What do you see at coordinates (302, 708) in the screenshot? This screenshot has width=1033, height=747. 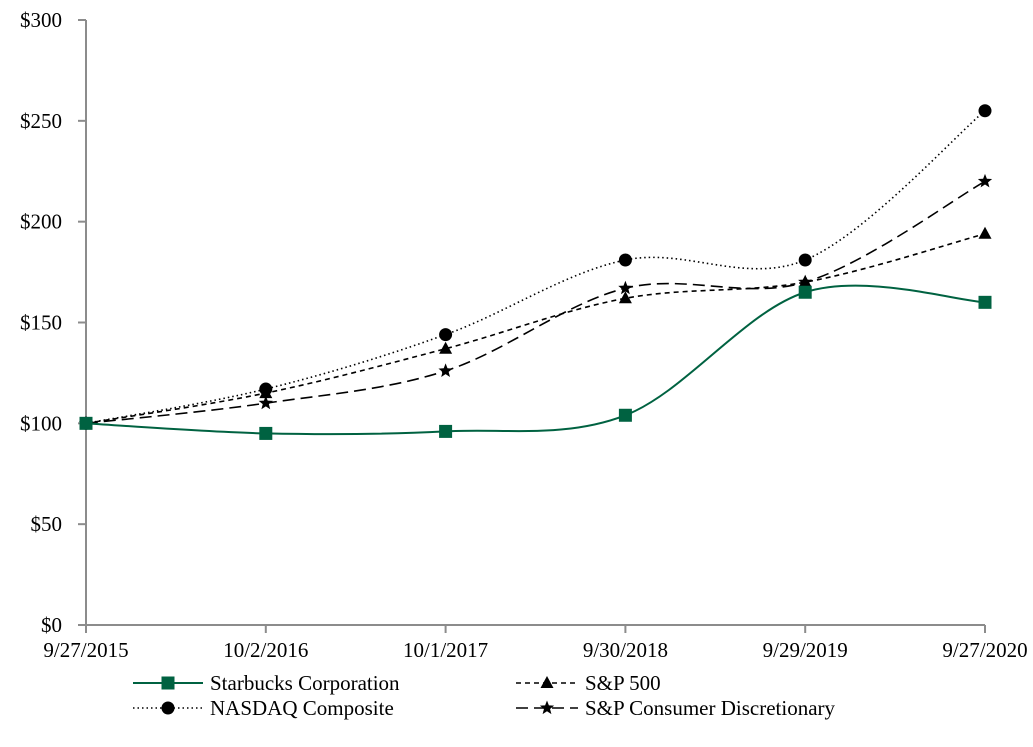 I see `legend-label-nasdaq-composite: NASDAQ Composite` at bounding box center [302, 708].